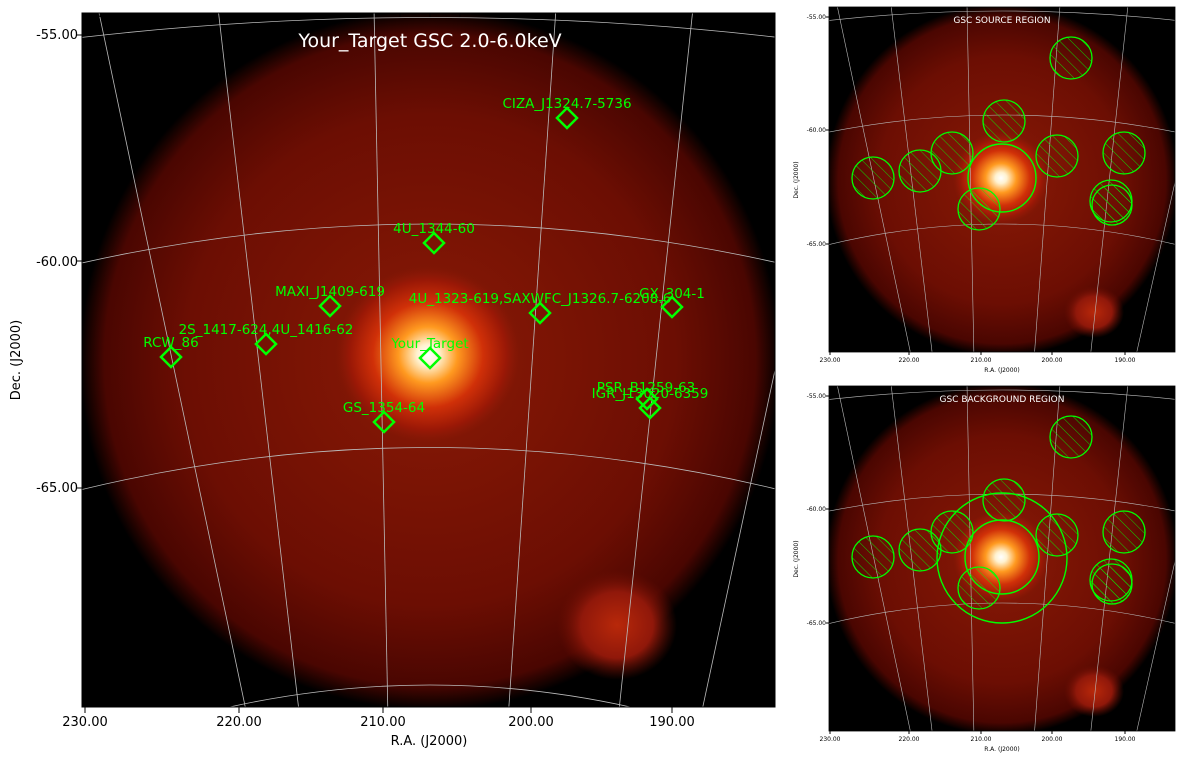 Image resolution: width=1182 pixels, height=758 pixels. Describe the element at coordinates (429, 41) in the screenshot. I see `main-title: Your_Target GSC 2.0-6.0keV` at that location.